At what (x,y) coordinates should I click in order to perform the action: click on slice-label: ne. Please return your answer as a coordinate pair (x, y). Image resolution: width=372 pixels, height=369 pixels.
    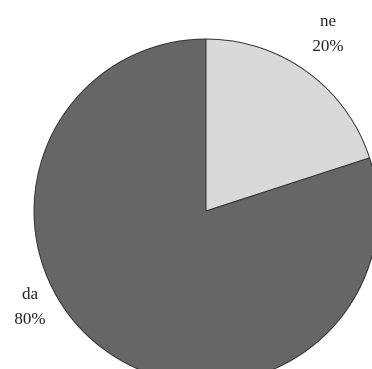
    Looking at the image, I should click on (328, 20).